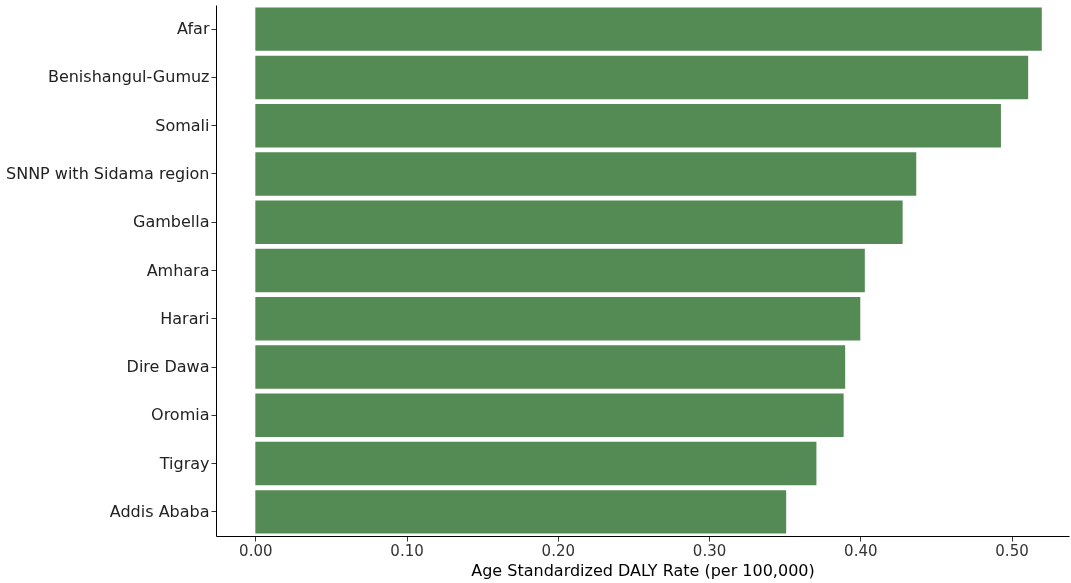 This screenshot has width=1071, height=583. I want to click on y-tick-label: SNNP with Sidama region, so click(108, 173).